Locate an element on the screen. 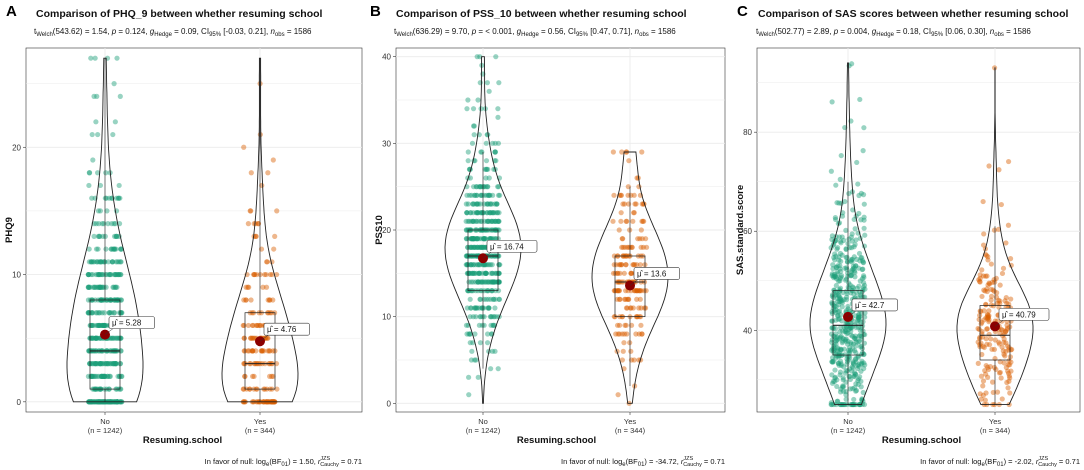  subtitle-nval: = 1586 is located at coordinates (298, 31).